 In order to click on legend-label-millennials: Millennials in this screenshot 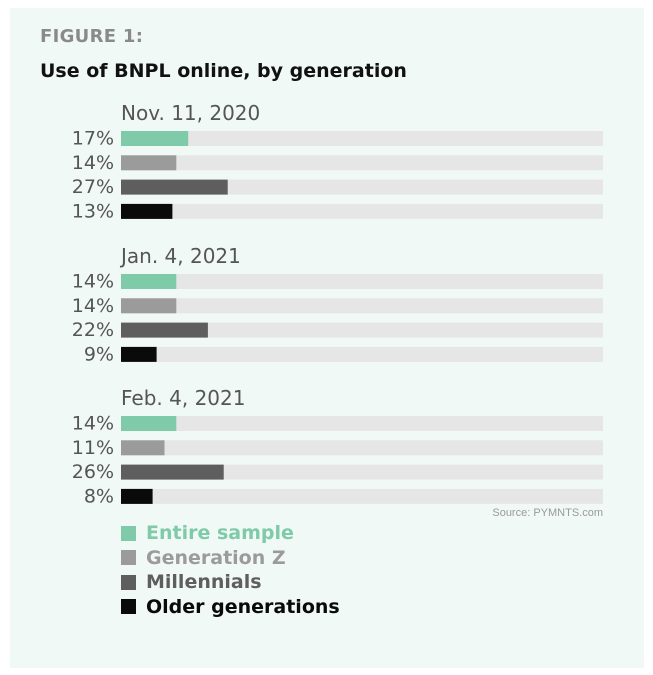, I will do `click(204, 582)`.